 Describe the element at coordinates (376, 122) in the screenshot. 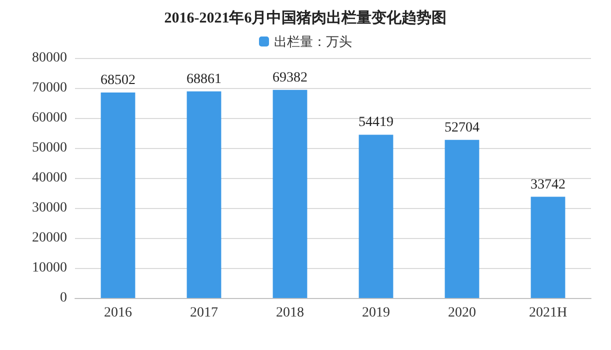

I see `data-label: 54419` at that location.